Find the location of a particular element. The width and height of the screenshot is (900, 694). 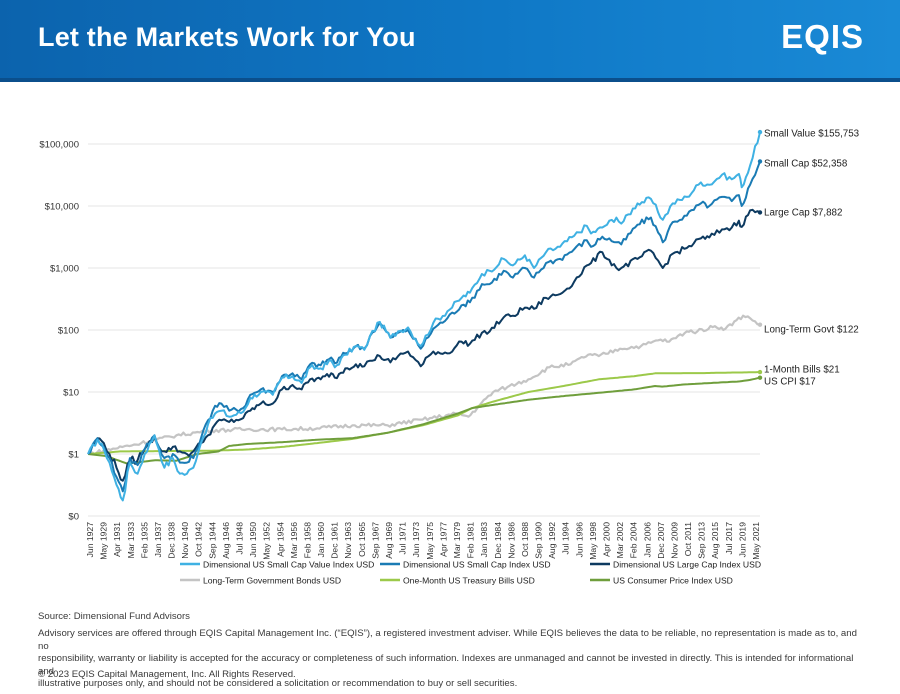

x-tick-label: Dec 1961 is located at coordinates (335, 540).